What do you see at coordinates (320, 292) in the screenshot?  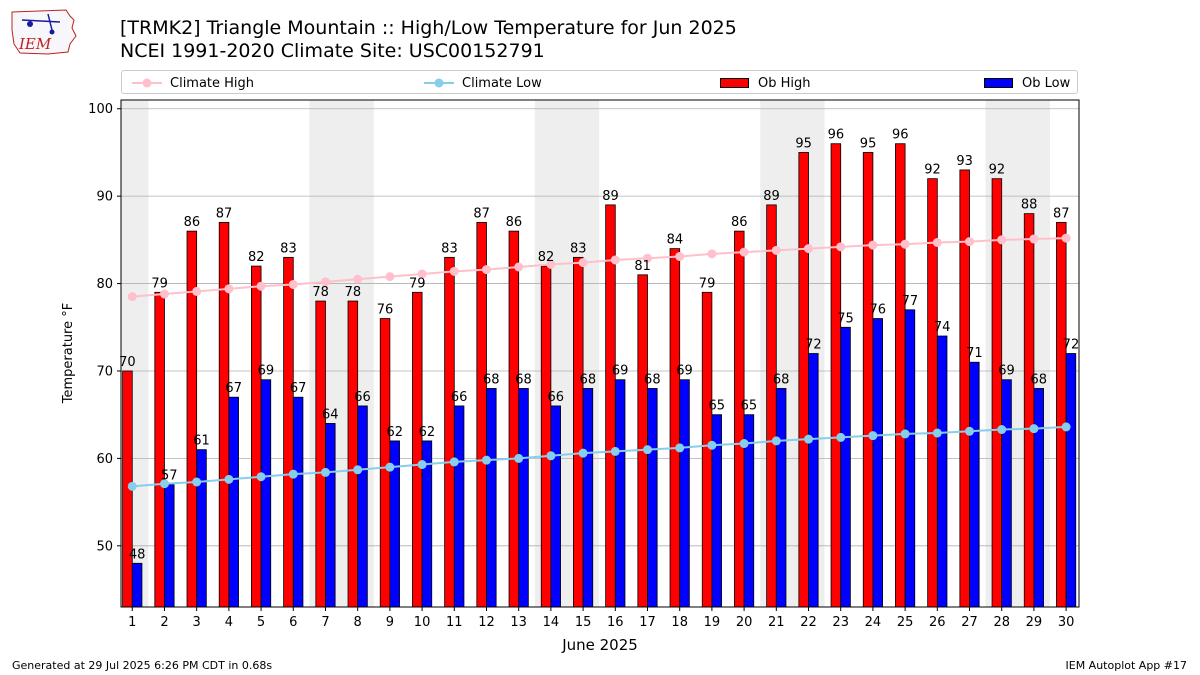 I see `ob-high-label: 78` at bounding box center [320, 292].